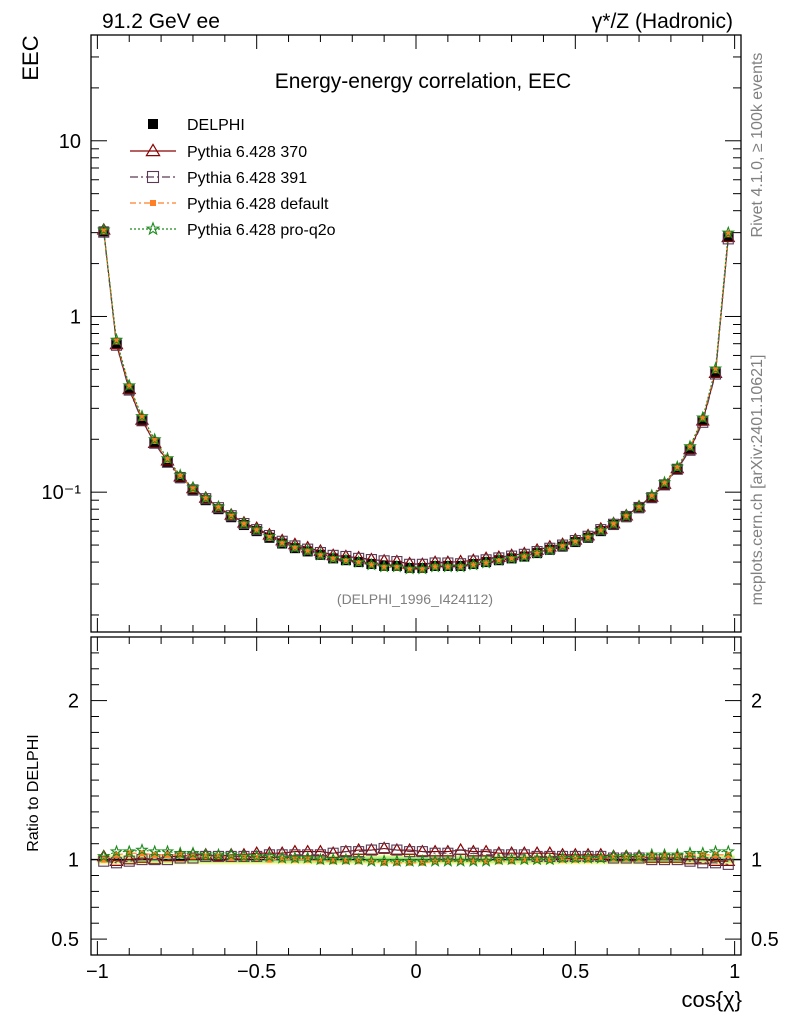 This screenshot has height=1024, width=786. What do you see at coordinates (575, 972) in the screenshot?
I see `x-tick-label: 0.5` at bounding box center [575, 972].